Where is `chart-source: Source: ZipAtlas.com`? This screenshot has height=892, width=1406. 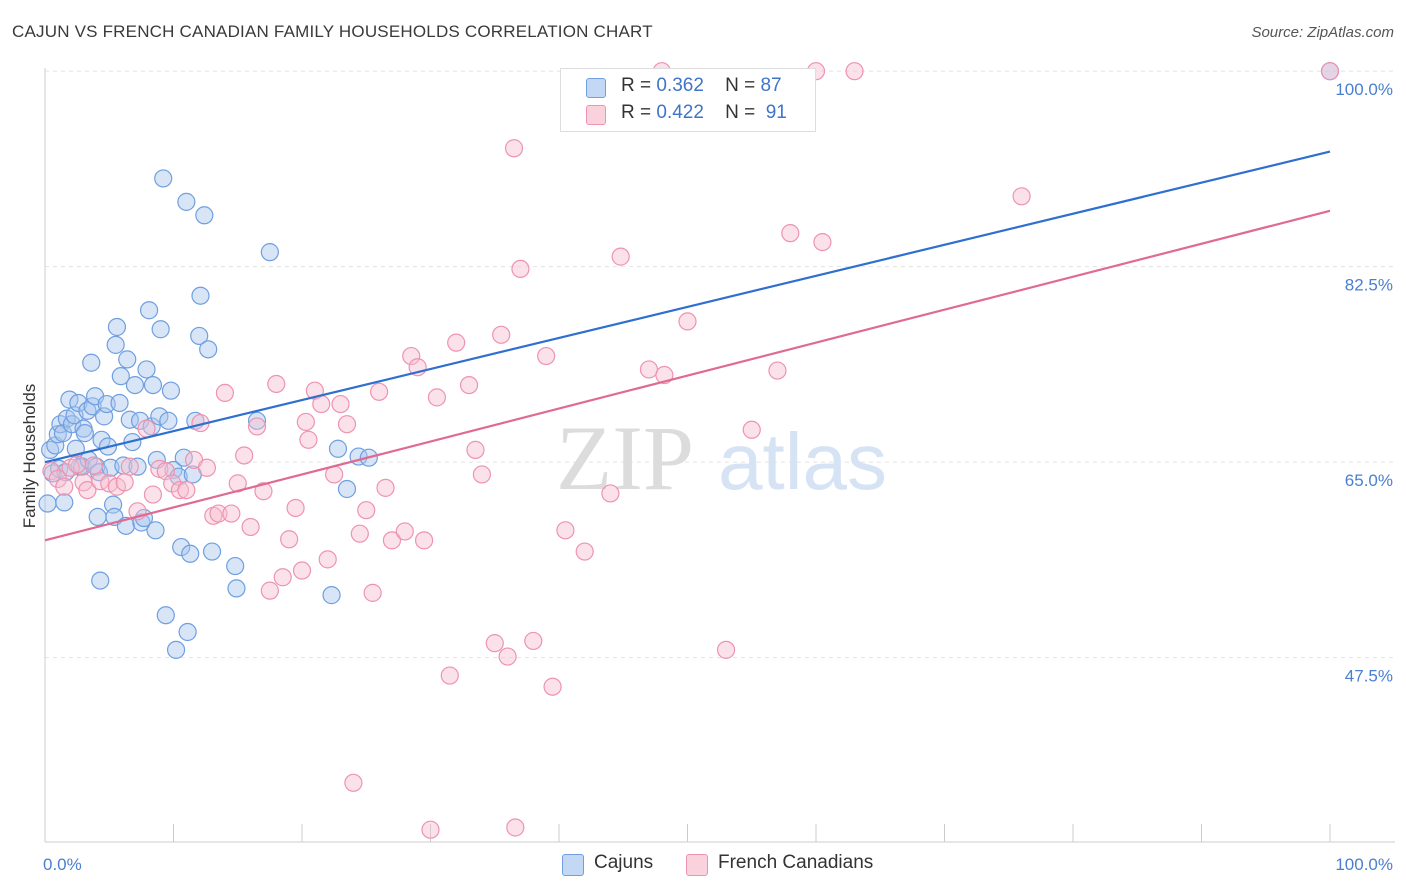 chart-source: Source: ZipAtlas.com is located at coordinates (1322, 32).